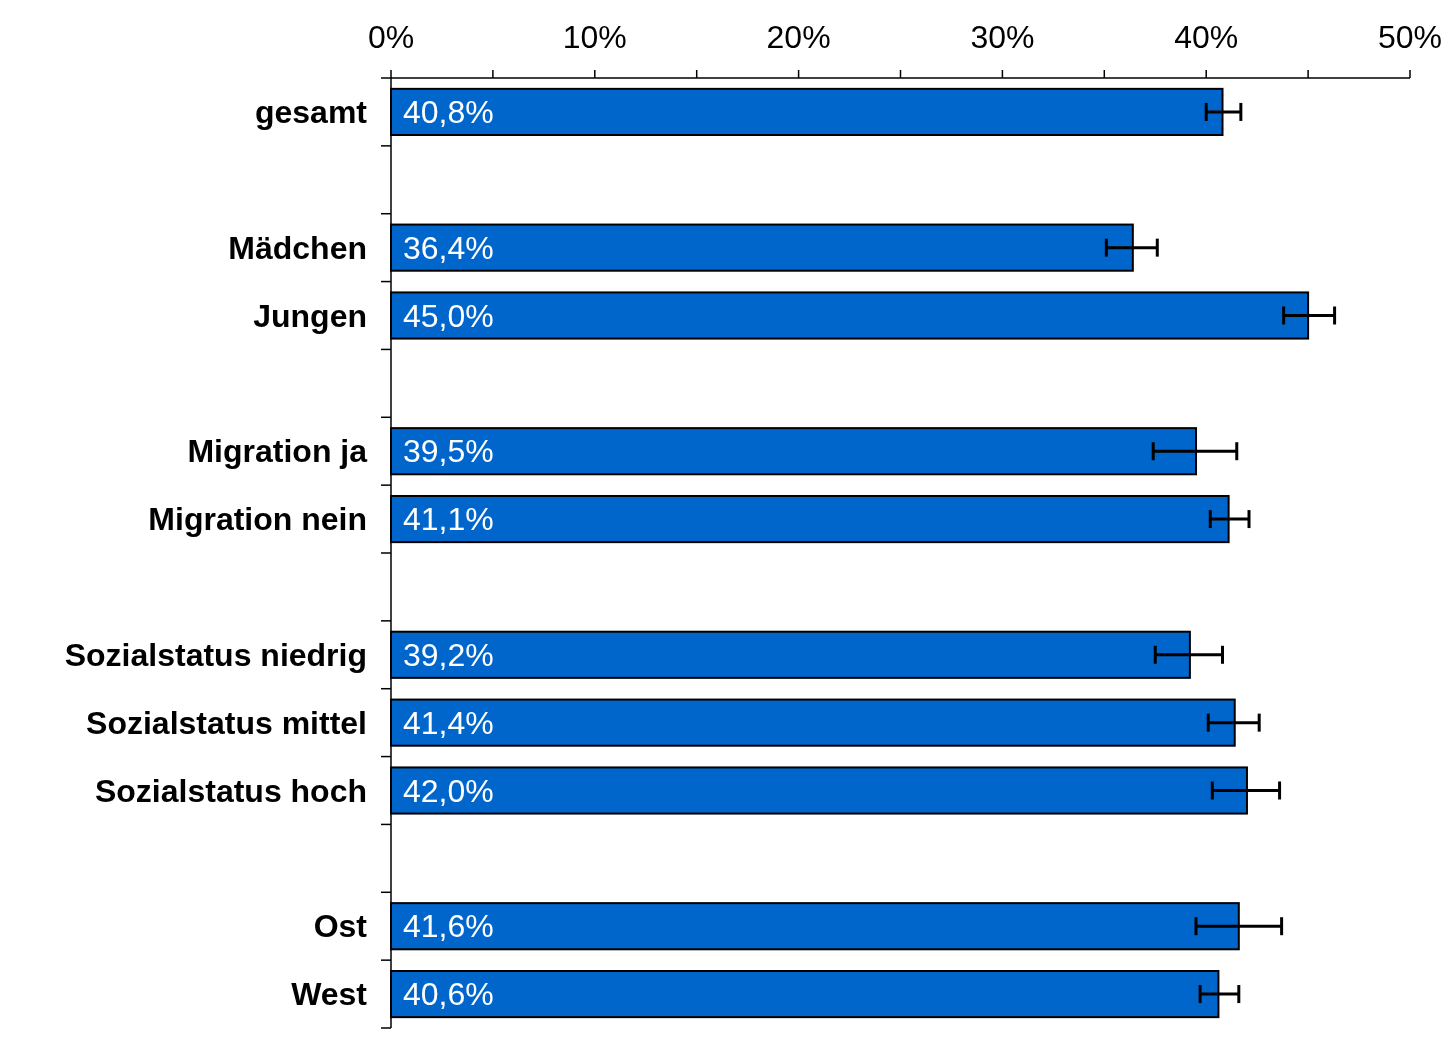  Describe the element at coordinates (594, 37) in the screenshot. I see `x-tick-label: 10%` at that location.